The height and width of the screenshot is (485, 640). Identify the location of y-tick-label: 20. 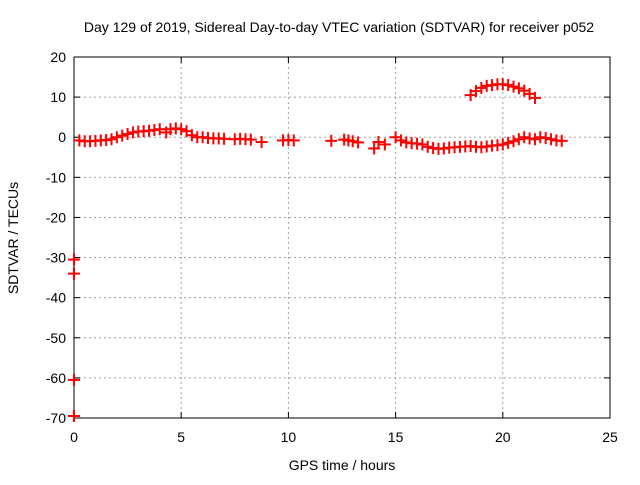
(58, 57).